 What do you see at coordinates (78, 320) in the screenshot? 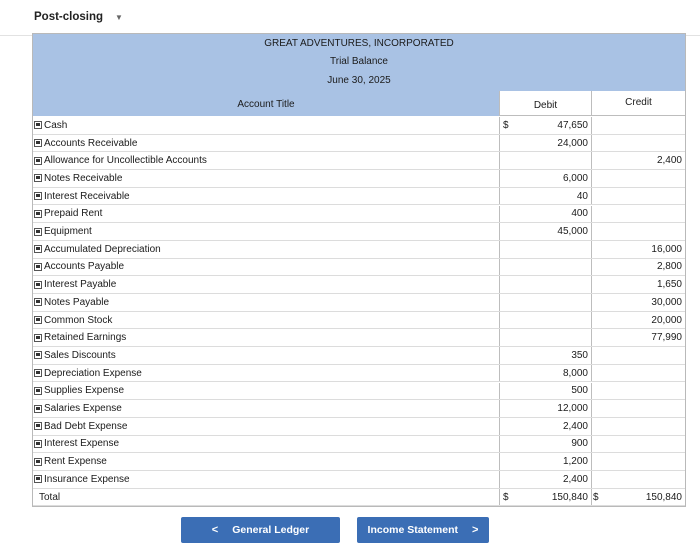
I see `account-title-input: Common Stock` at bounding box center [78, 320].